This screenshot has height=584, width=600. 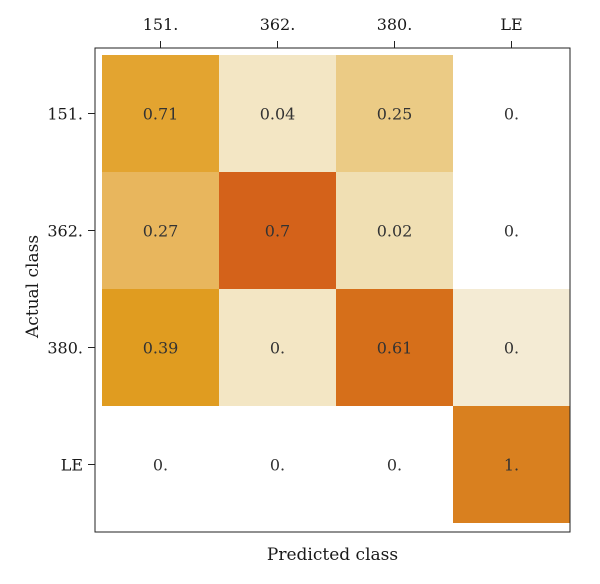 What do you see at coordinates (33, 287) in the screenshot?
I see `y-axis-label: Actual class` at bounding box center [33, 287].